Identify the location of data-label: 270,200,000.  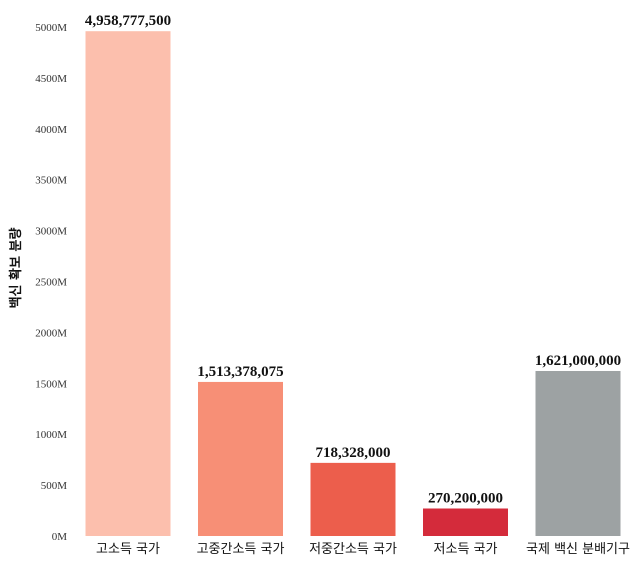
(465, 498).